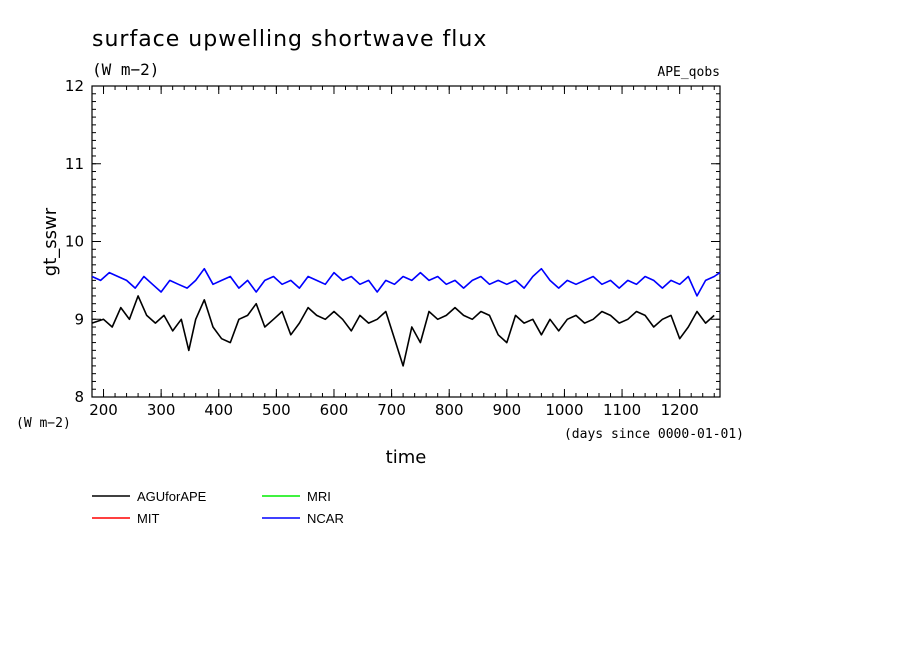 Image resolution: width=904 pixels, height=654 pixels. What do you see at coordinates (688, 72) in the screenshot?
I see `dataset-label: APE_qobs` at bounding box center [688, 72].